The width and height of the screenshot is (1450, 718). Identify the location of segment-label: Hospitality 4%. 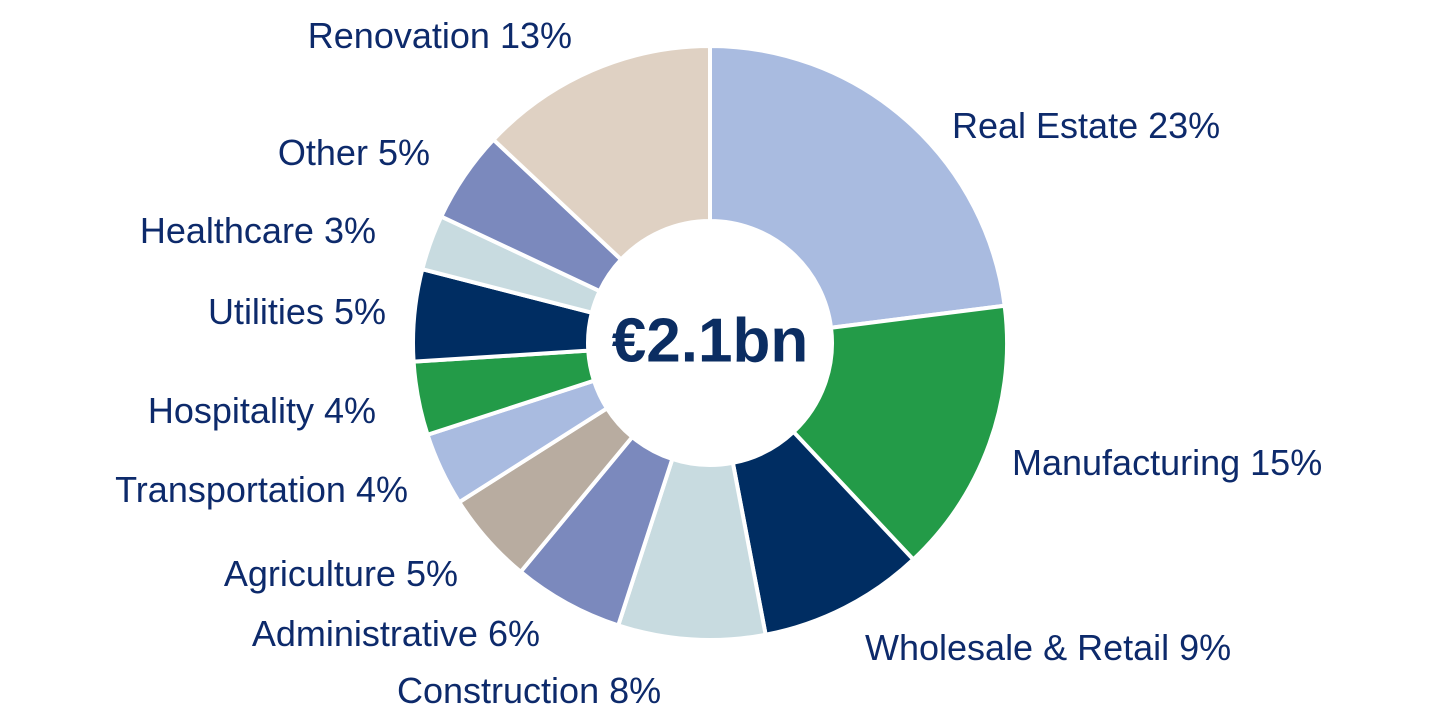
(262, 410).